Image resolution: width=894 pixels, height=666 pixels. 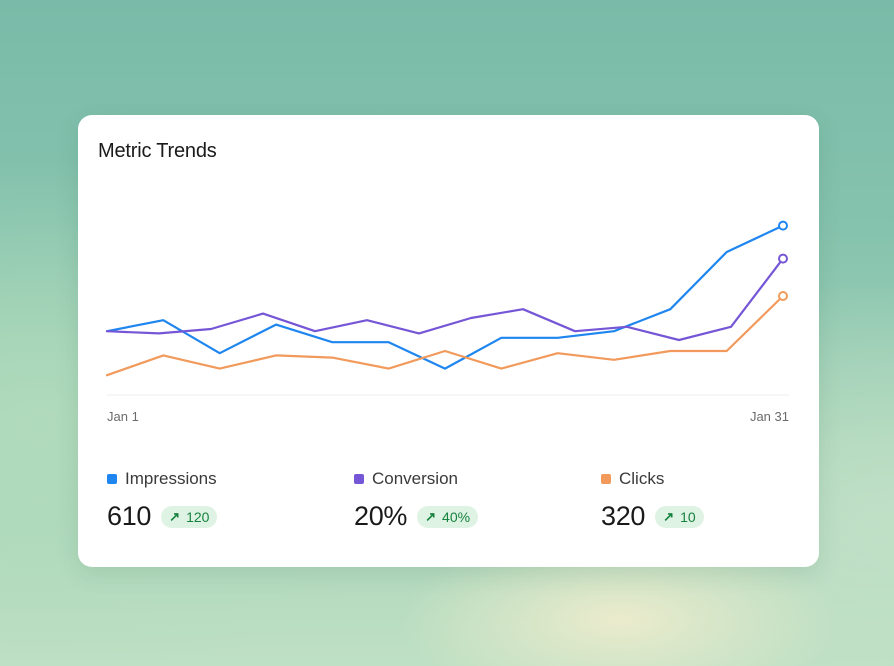 What do you see at coordinates (783, 258) in the screenshot?
I see `series-endpoint-conversion` at bounding box center [783, 258].